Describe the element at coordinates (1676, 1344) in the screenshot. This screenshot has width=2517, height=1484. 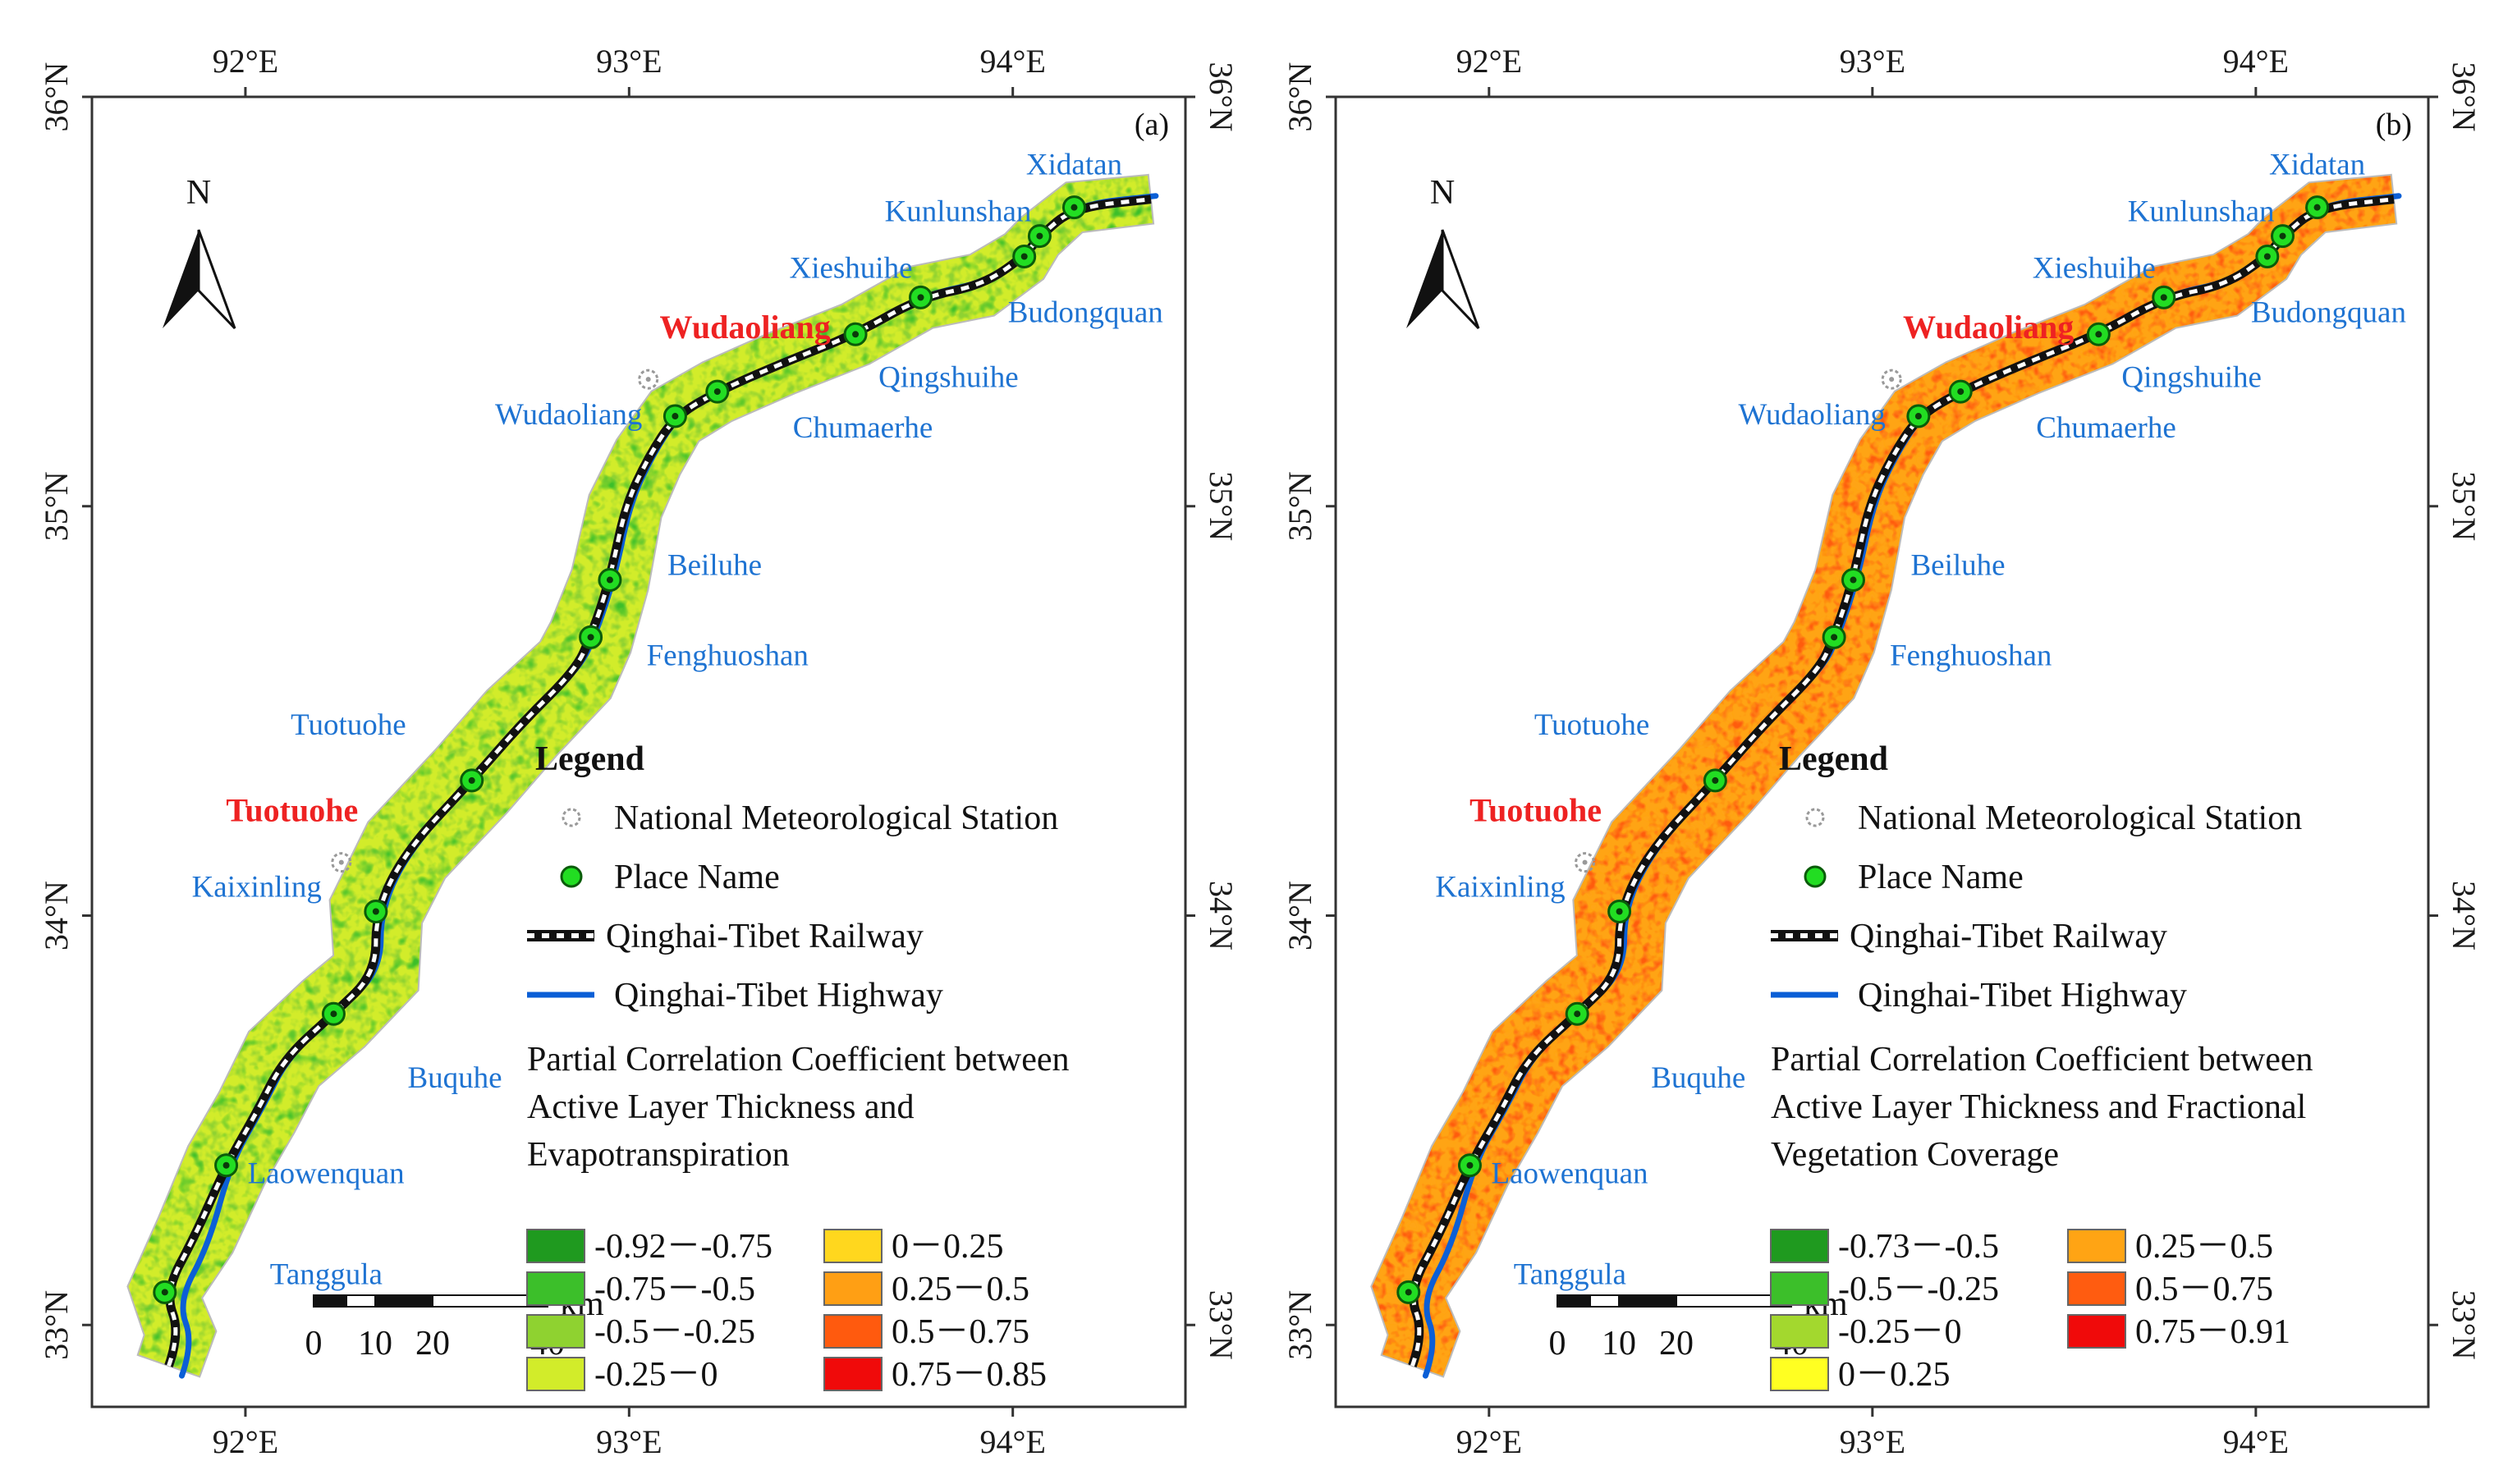
I see `scale-tick-label: 20` at that location.